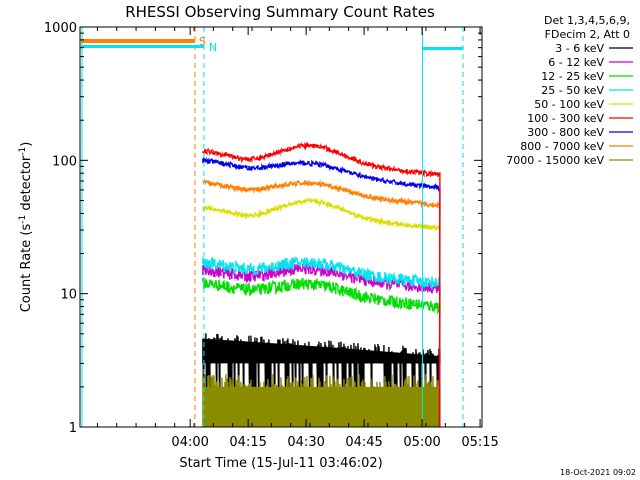 The height and width of the screenshot is (480, 640). What do you see at coordinates (565, 132) in the screenshot?
I see `legend-label: 300 - 800 keV` at bounding box center [565, 132].